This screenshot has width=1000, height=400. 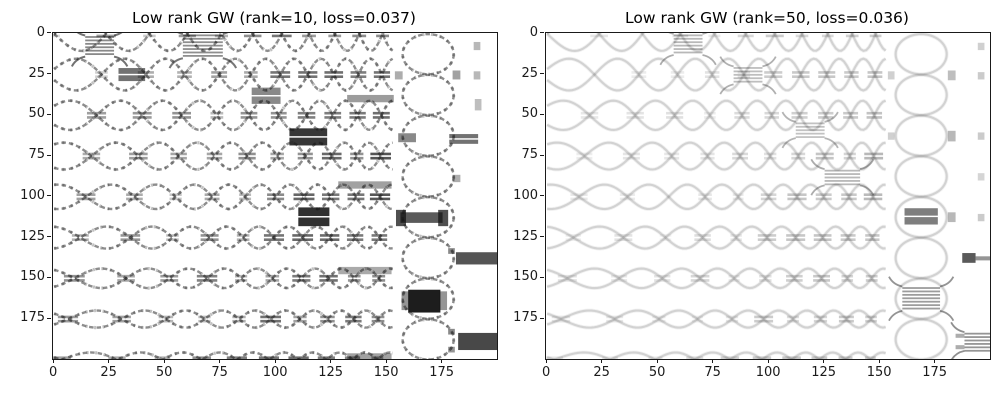 What do you see at coordinates (767, 18) in the screenshot?
I see `plot-title: Low rank GW (rank=50, loss=0.036)` at bounding box center [767, 18].